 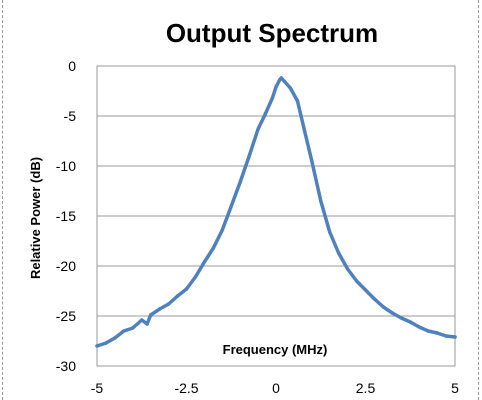 I want to click on y-tick-label: -10, so click(x=66, y=166).